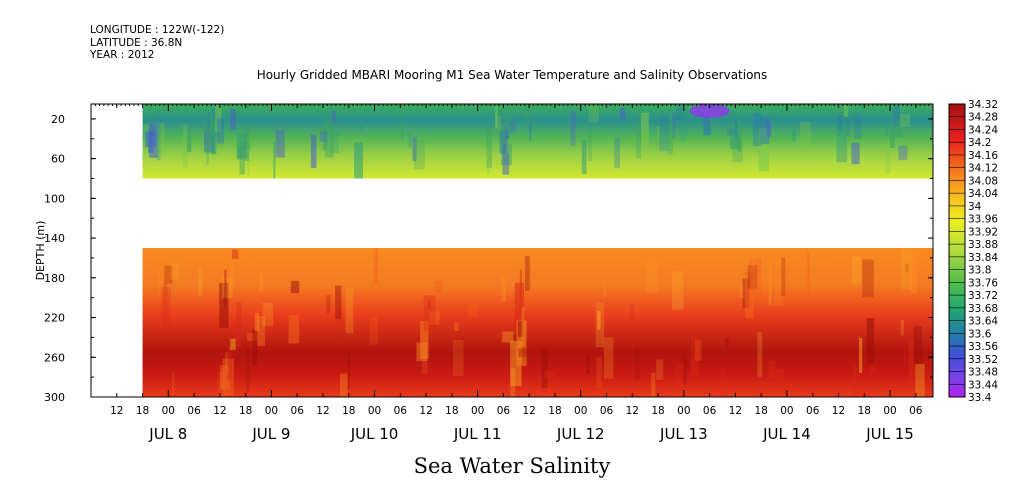 The height and width of the screenshot is (504, 1009). What do you see at coordinates (58, 159) in the screenshot?
I see `y-tick-label: 60` at bounding box center [58, 159].